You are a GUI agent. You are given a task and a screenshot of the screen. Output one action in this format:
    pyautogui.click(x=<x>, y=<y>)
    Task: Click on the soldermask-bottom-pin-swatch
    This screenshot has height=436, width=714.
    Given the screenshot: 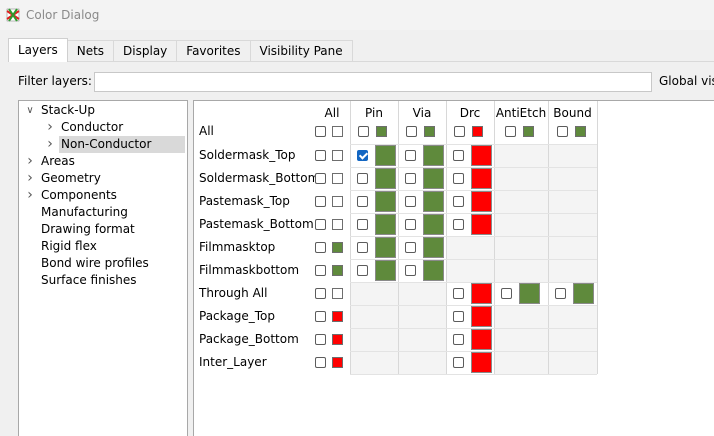 What is the action you would take?
    pyautogui.click(x=385, y=178)
    